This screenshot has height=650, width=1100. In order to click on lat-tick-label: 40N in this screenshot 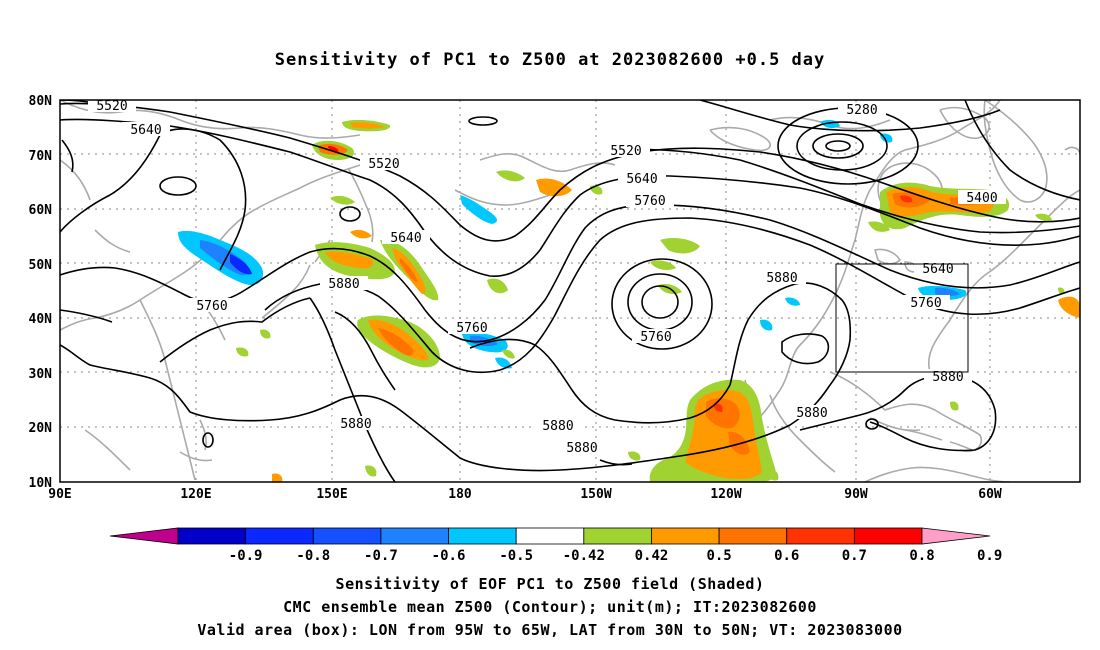, I will do `click(41, 319)`.